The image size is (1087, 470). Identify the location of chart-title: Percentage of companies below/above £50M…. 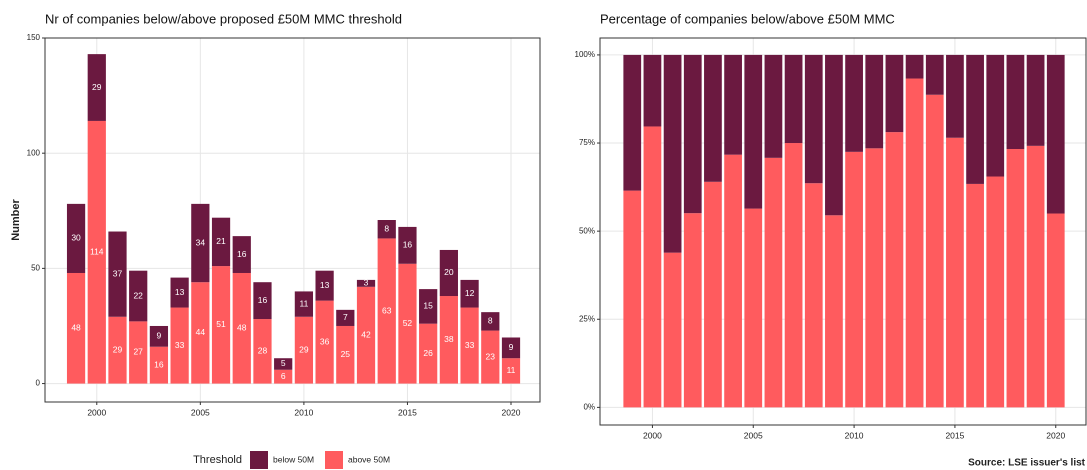
(747, 18).